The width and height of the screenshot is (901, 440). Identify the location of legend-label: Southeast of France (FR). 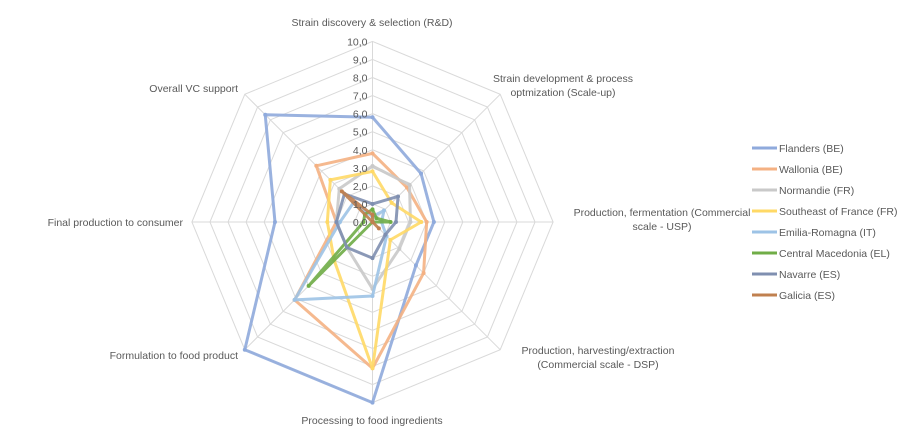
(838, 212).